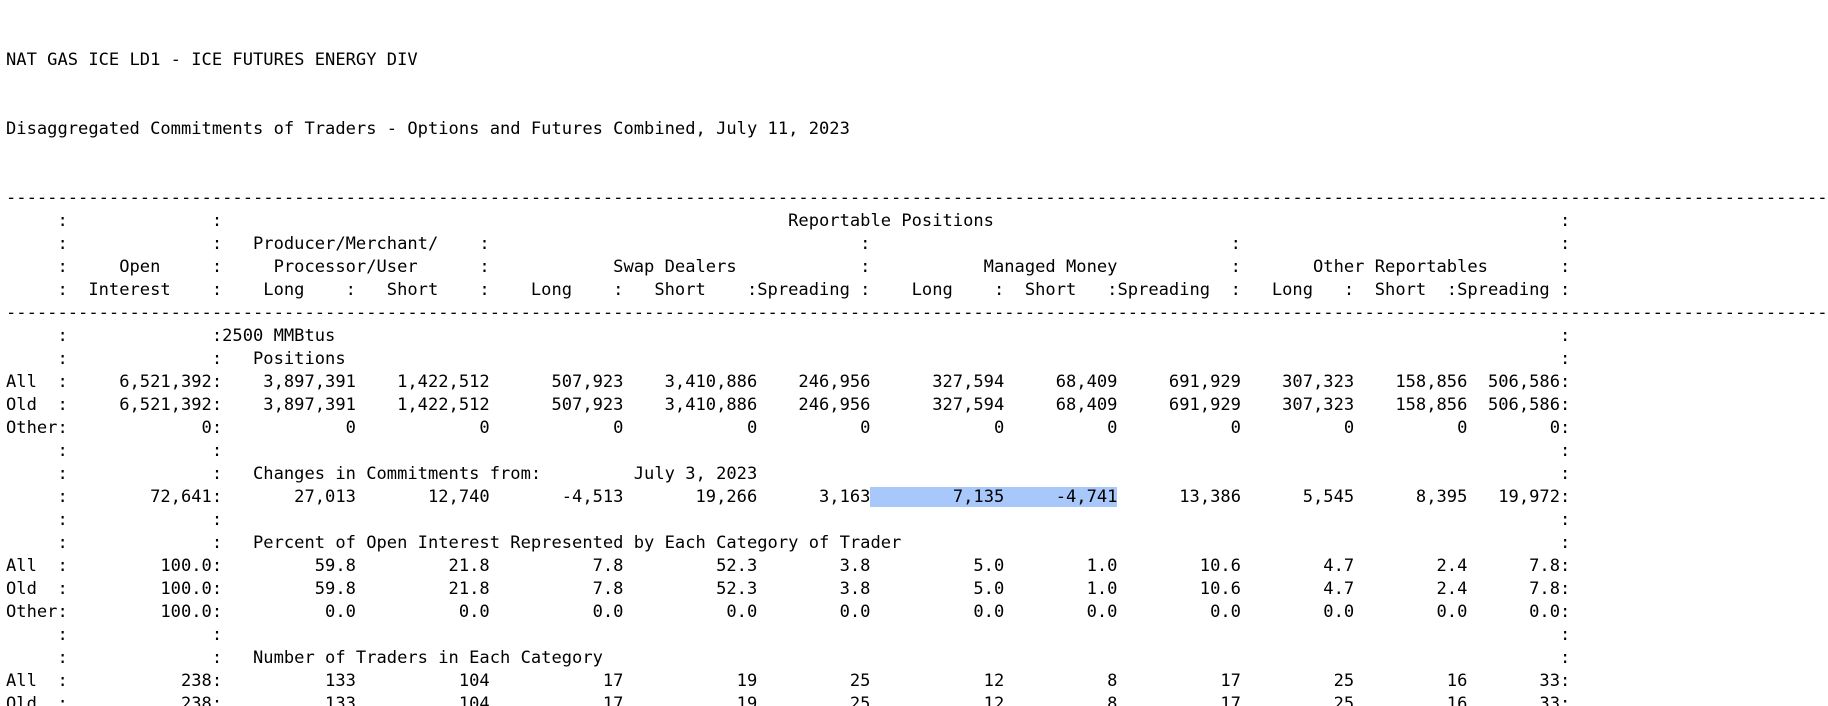 The image size is (1828, 706). What do you see at coordinates (788, 244) in the screenshot?
I see `header-groups-row-1: : : Producer/Merchant/ : : : :` at bounding box center [788, 244].